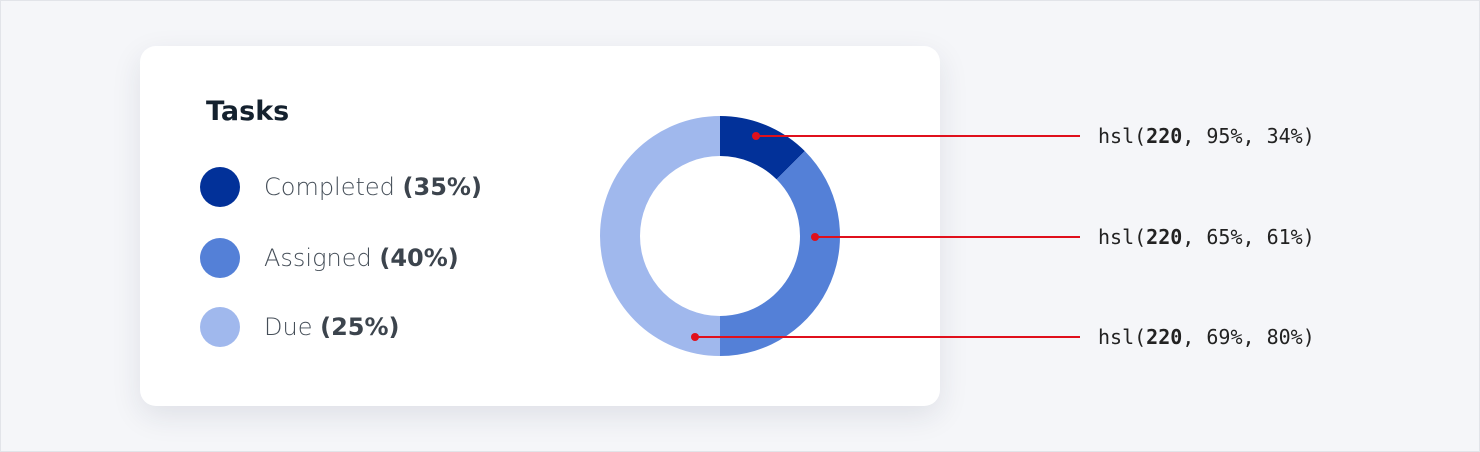 This screenshot has width=1480, height=452. What do you see at coordinates (660, 236) in the screenshot?
I see `donut-slice-due` at bounding box center [660, 236].